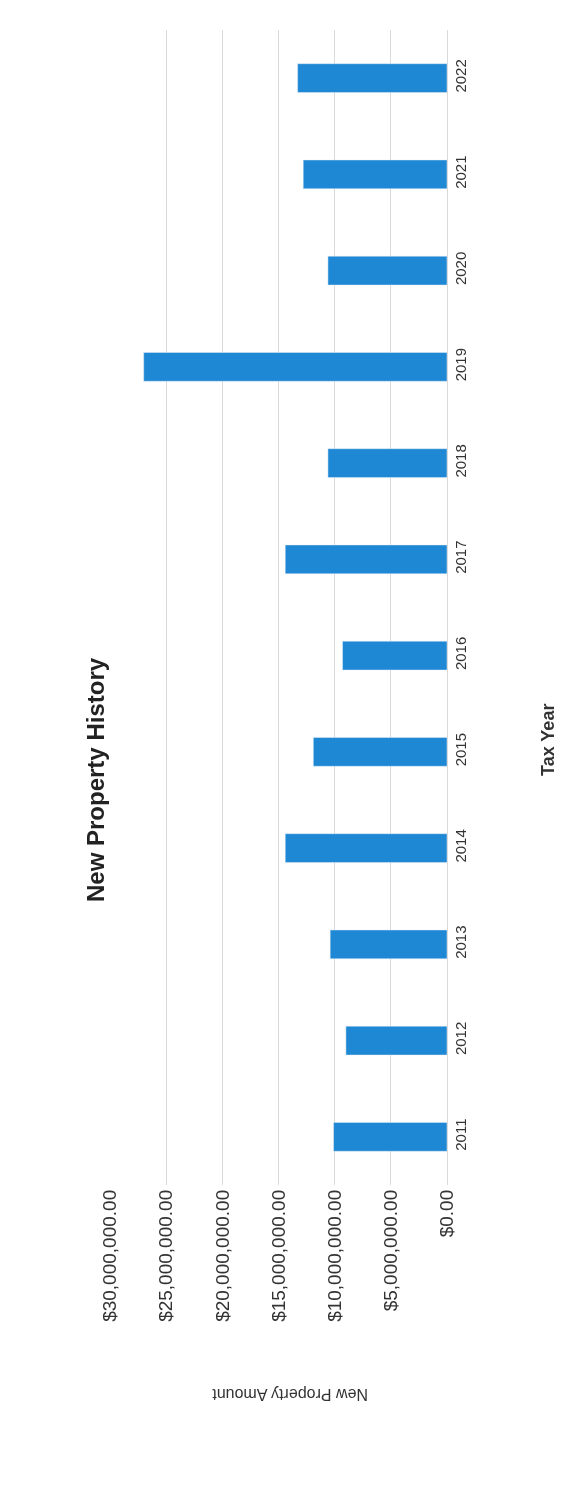 The image size is (581, 1490). I want to click on x-tick-label: $25,000,000.00, so click(166, 1255).